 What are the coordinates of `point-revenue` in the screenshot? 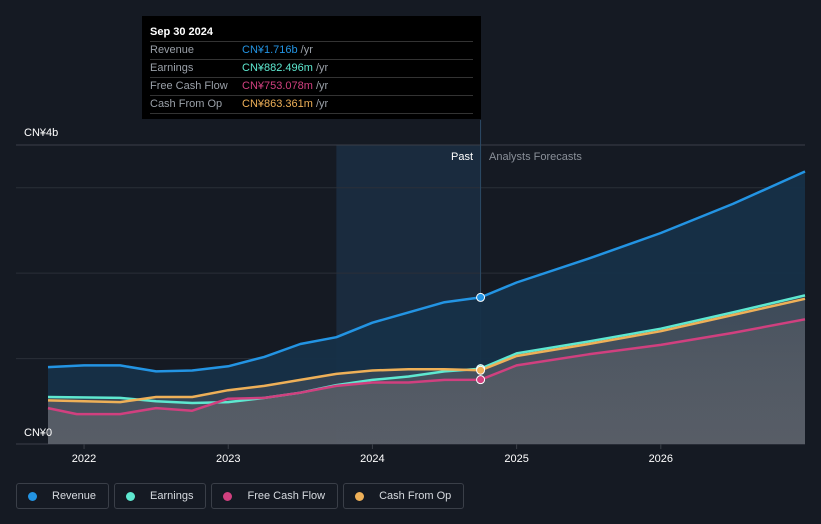 It's located at (481, 297).